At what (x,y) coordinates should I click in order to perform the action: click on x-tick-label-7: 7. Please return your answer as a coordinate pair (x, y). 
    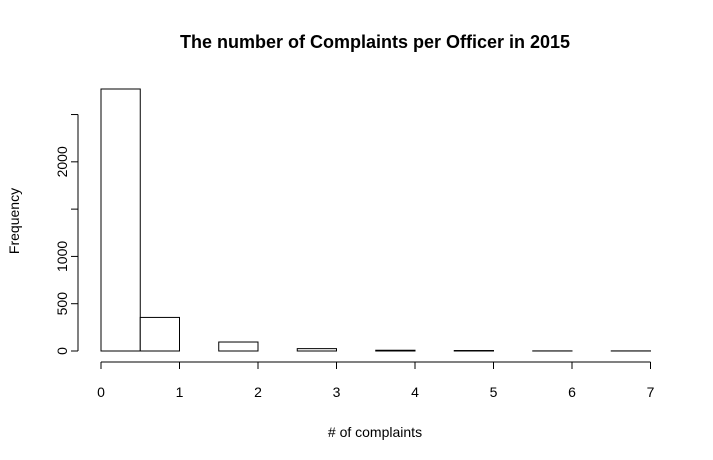
    Looking at the image, I should click on (651, 392).